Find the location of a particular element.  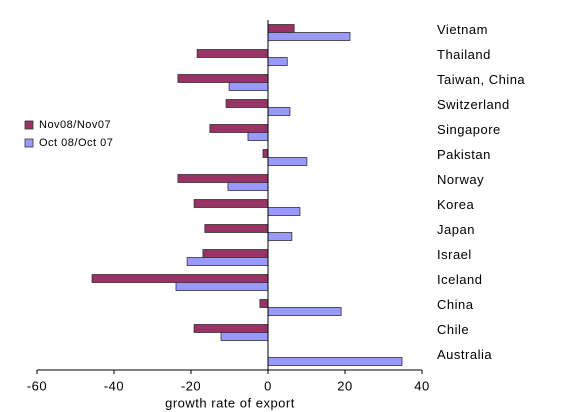

category-label: Pakistan is located at coordinates (464, 154).